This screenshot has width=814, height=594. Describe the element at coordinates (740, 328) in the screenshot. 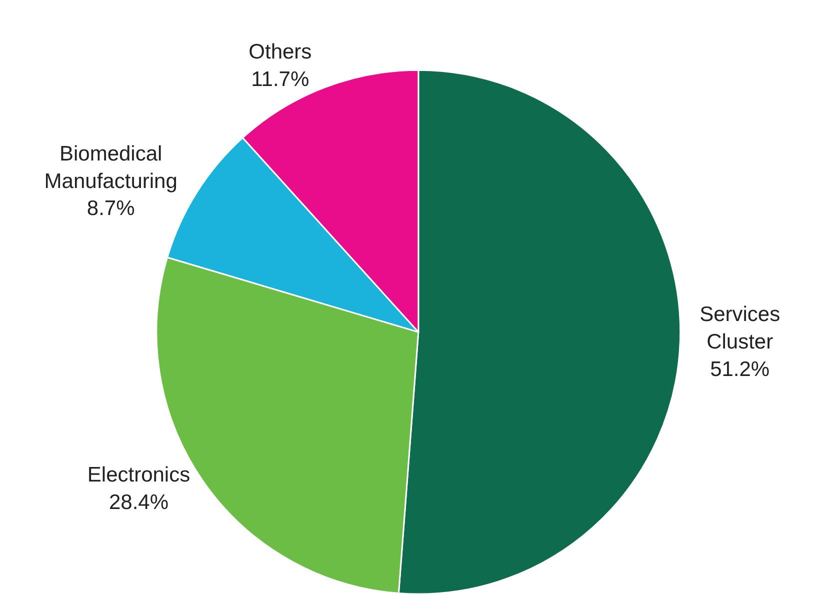

I see `slice-label: Services Cluster` at that location.